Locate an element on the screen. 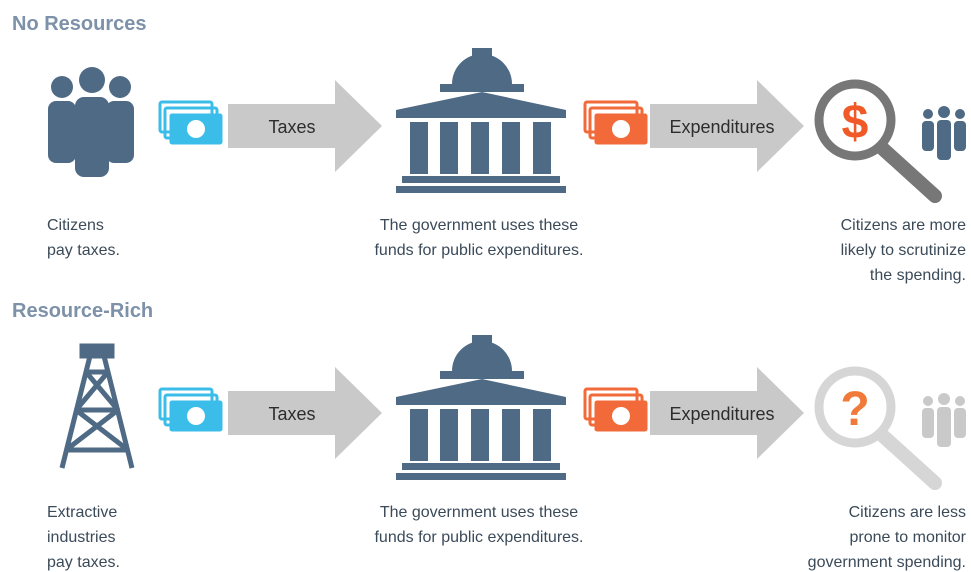 This screenshot has width=971, height=572. magnifier-icon: $ is located at coordinates (878, 141).